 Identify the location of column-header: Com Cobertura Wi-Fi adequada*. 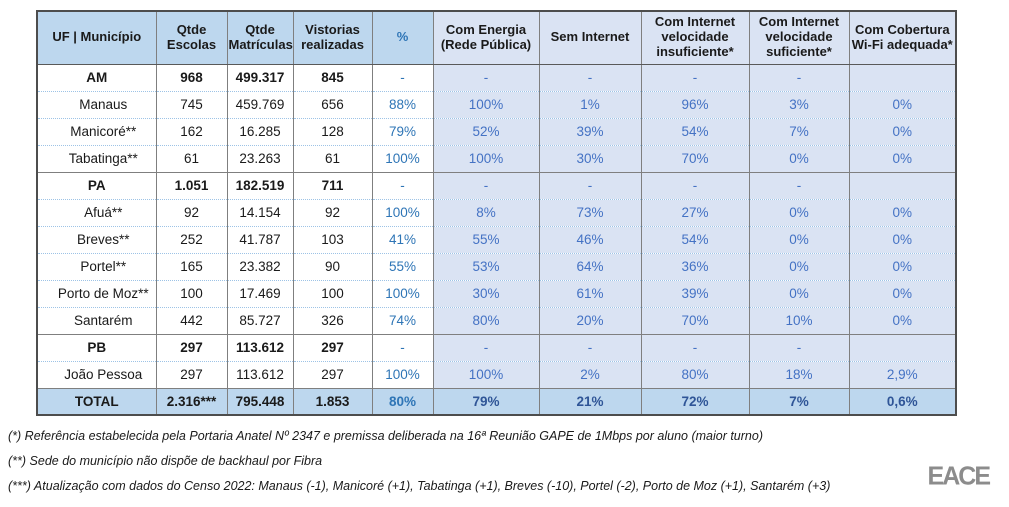
(902, 38).